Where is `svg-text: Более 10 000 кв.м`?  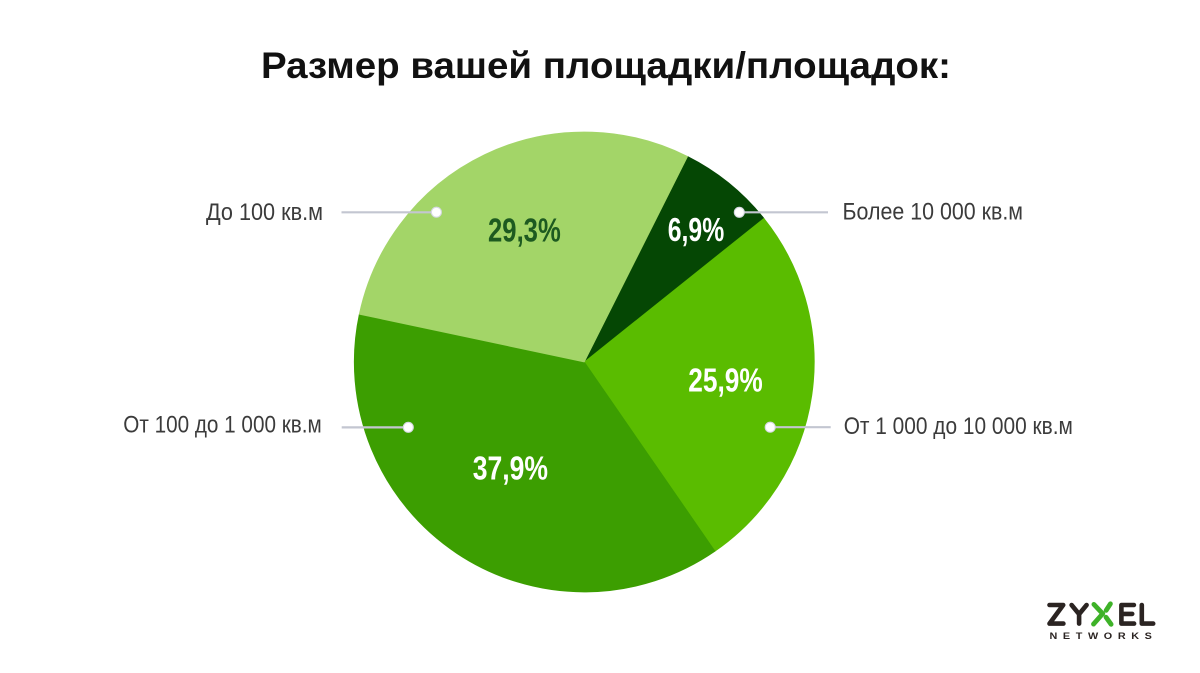 svg-text: Более 10 000 кв.м is located at coordinates (933, 212).